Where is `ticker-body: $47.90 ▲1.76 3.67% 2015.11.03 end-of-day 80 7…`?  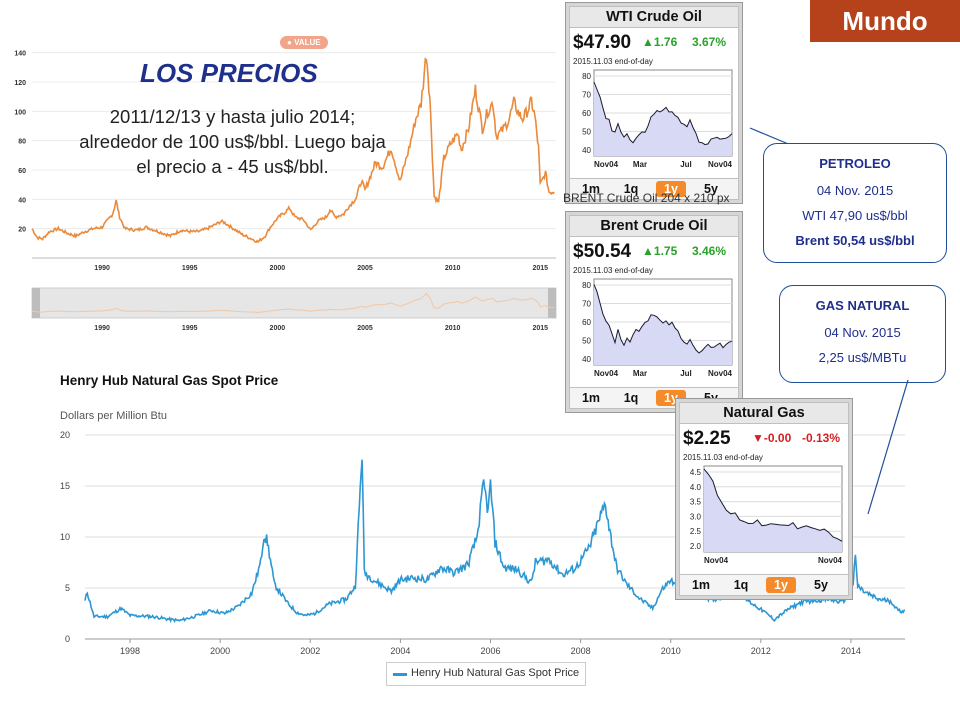 ticker-body: $47.90 ▲1.76 3.67% 2015.11.03 end-of-day 80 7… is located at coordinates (654, 103).